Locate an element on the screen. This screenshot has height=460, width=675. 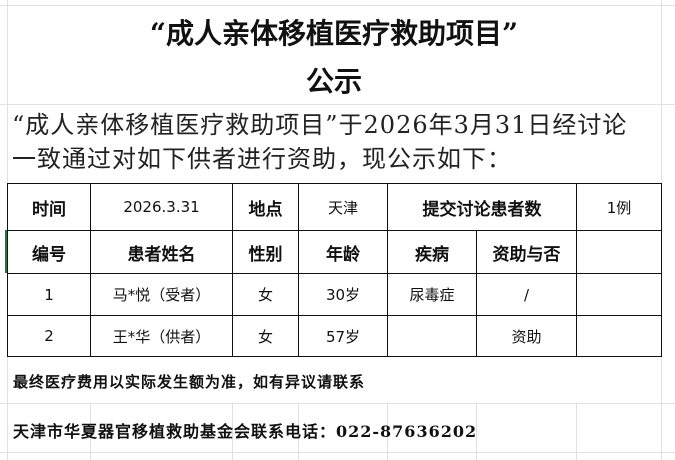
note-contact: 天津市华夏器官移植救助基金会联系电话：022-87636202 is located at coordinates (245, 431).